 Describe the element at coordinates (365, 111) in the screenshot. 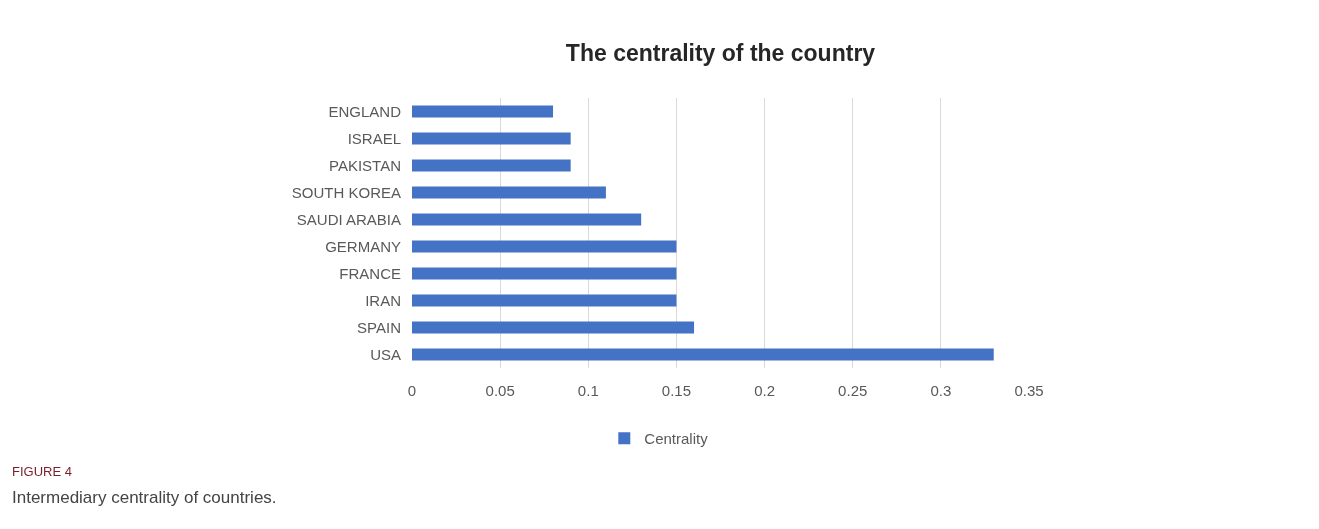

I see `y-tick-label: ENGLAND` at that location.